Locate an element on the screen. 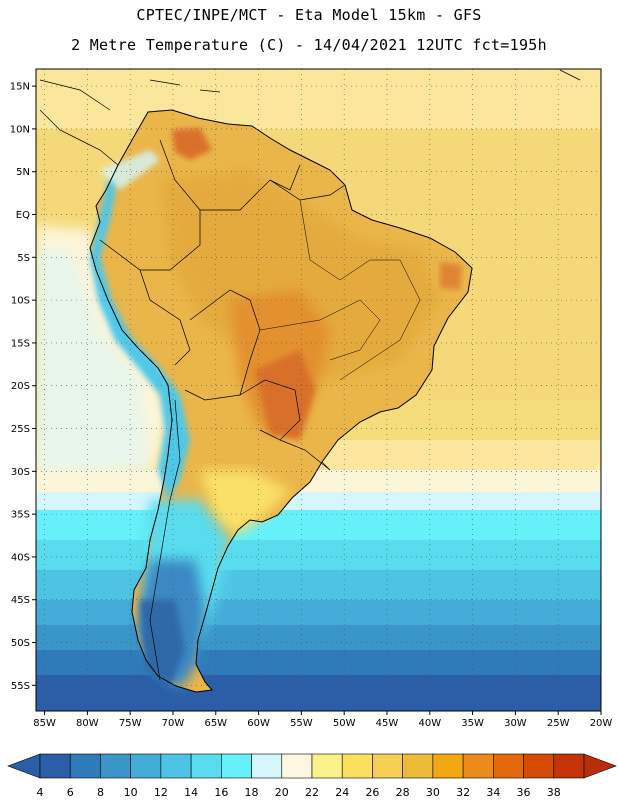 The width and height of the screenshot is (618, 800). colorbar-label: 16 is located at coordinates (221, 792).